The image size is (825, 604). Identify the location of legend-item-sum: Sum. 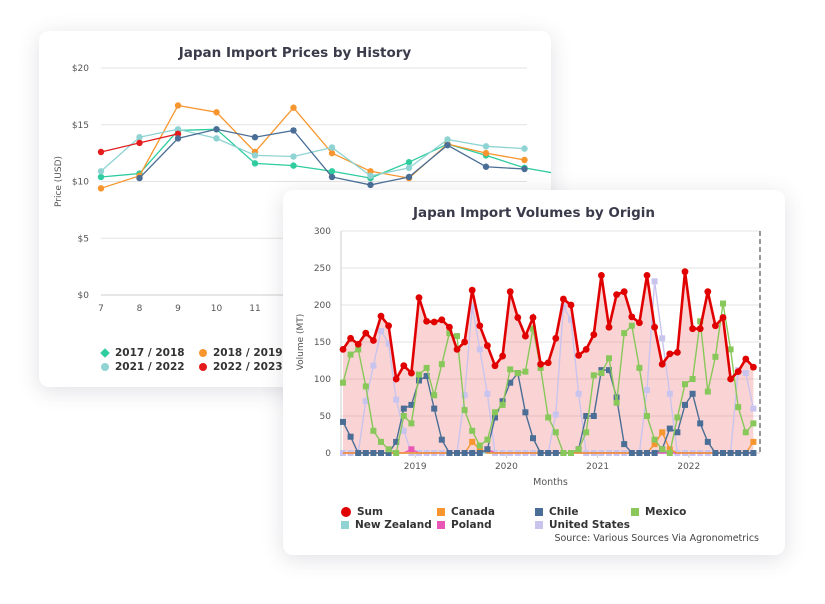
(362, 512).